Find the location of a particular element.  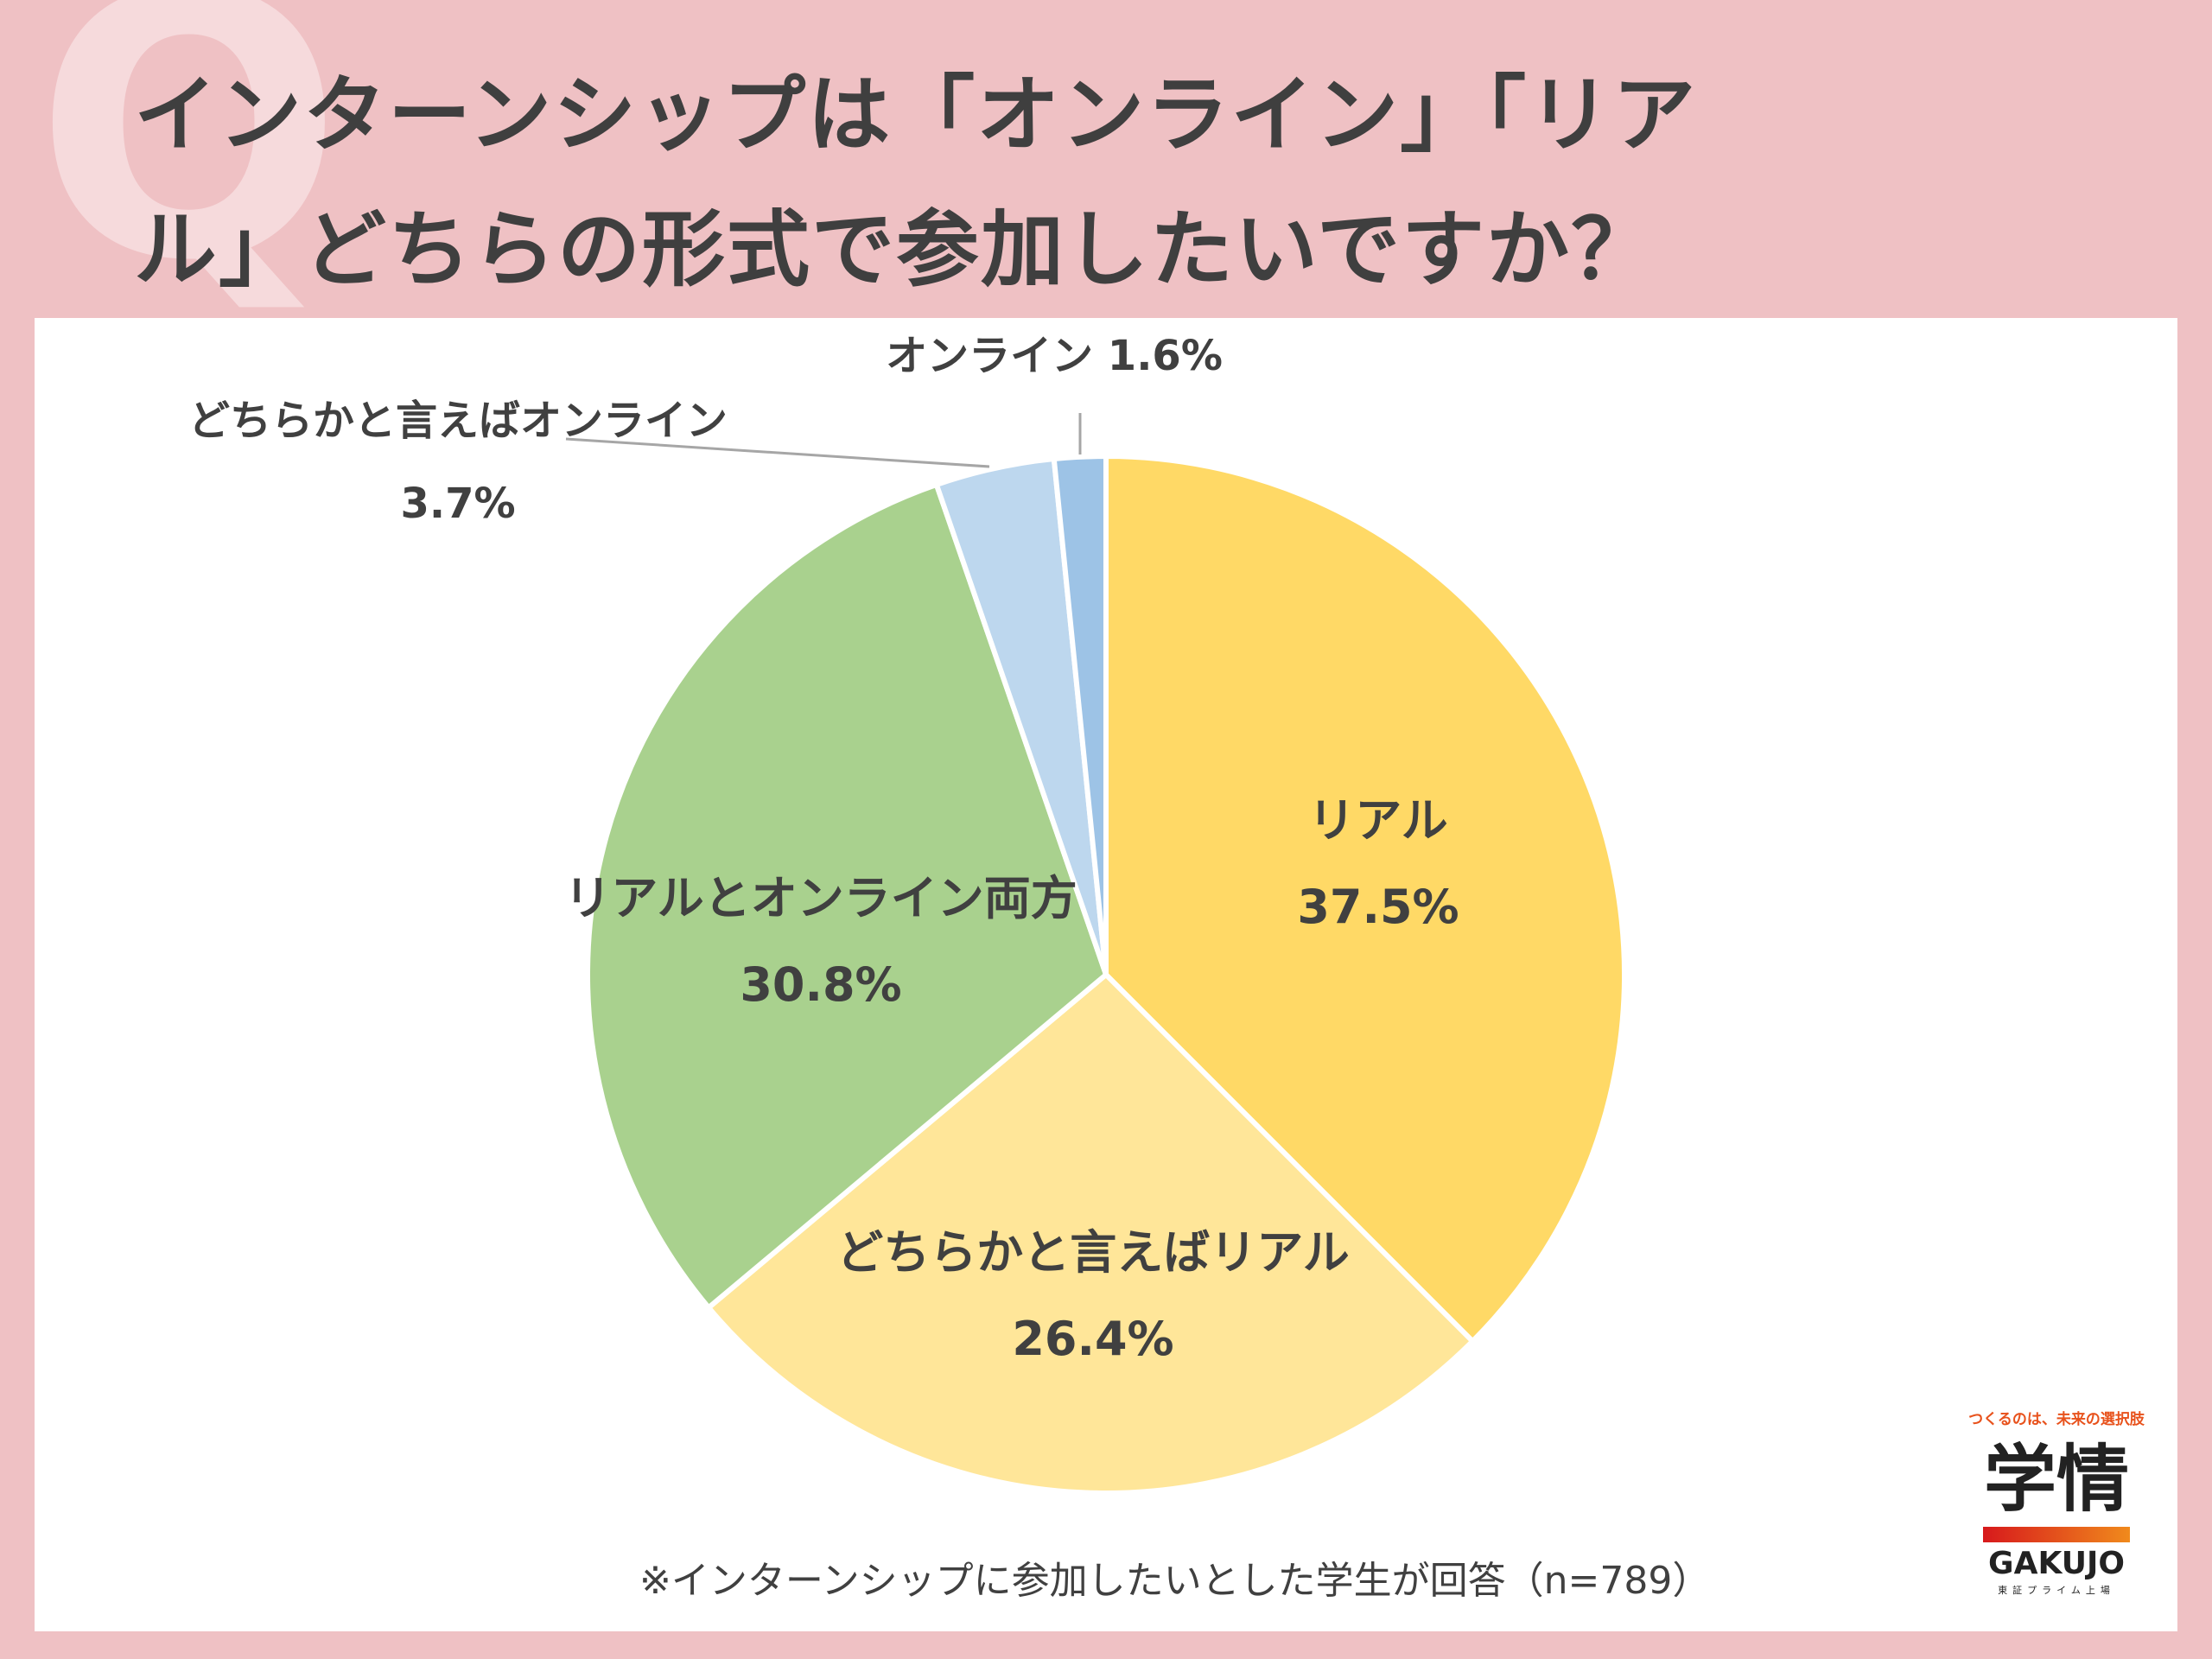

gakujo-logo: つくるのは、未来の選択肢 学情 GAKUJO 東証プライム上場 is located at coordinates (2056, 1502).